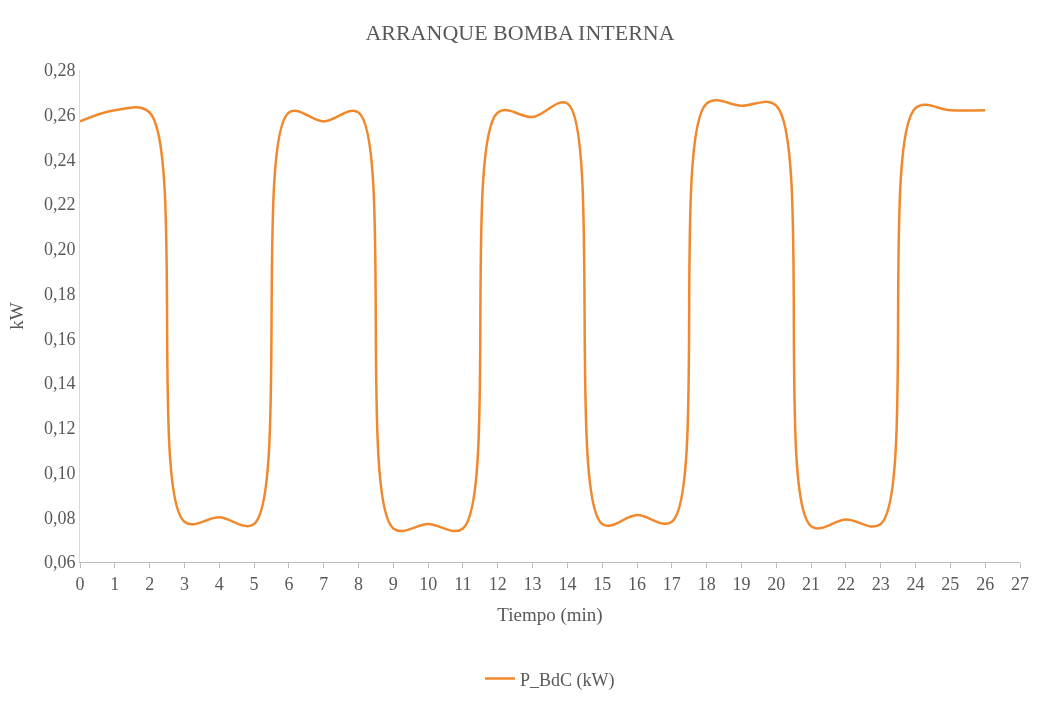  I want to click on x-tick-label: 15, so click(602, 583).